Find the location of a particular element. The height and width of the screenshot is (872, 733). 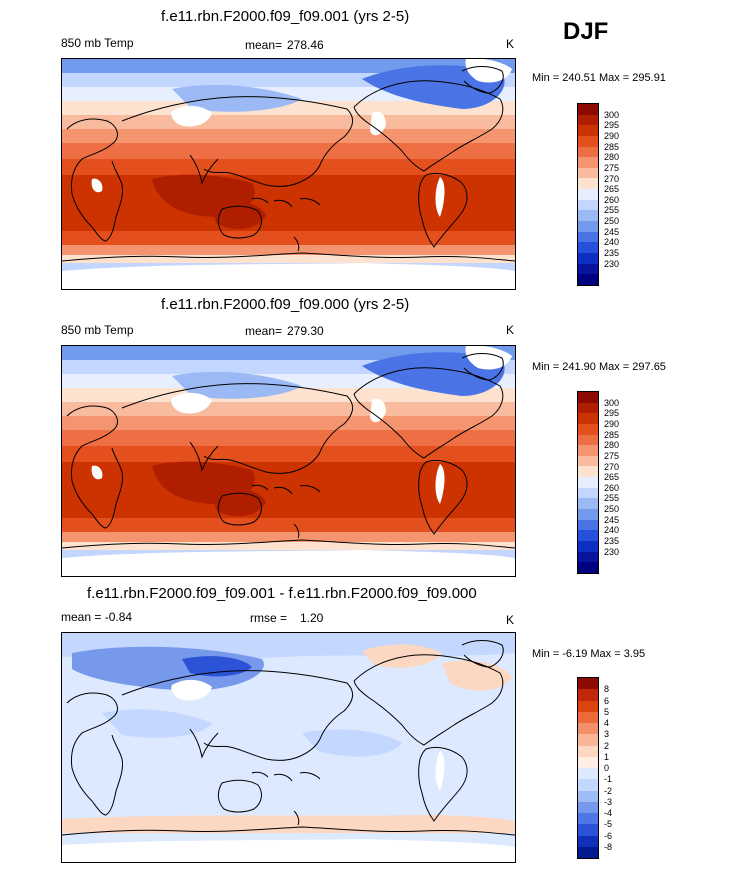

panel2-units: K is located at coordinates (510, 330).